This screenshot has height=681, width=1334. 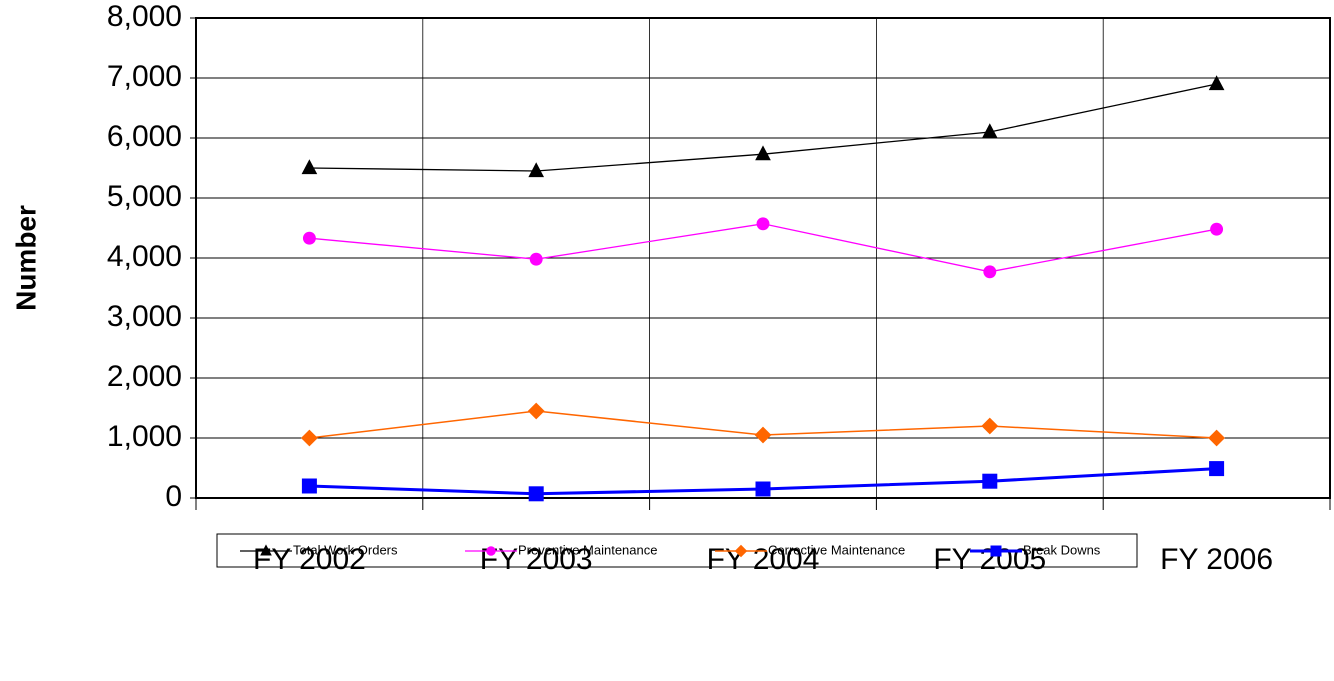 I want to click on y-axis-label: Number, so click(x=25, y=258).